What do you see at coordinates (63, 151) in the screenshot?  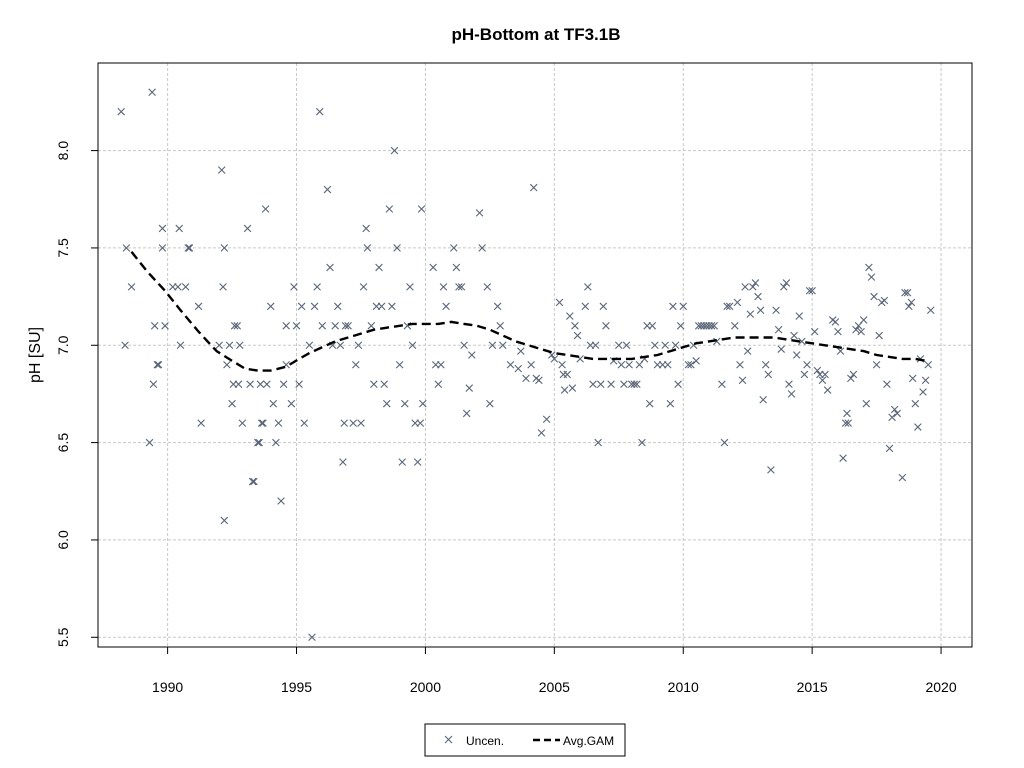 I see `y-tick-label: 8.0` at bounding box center [63, 151].